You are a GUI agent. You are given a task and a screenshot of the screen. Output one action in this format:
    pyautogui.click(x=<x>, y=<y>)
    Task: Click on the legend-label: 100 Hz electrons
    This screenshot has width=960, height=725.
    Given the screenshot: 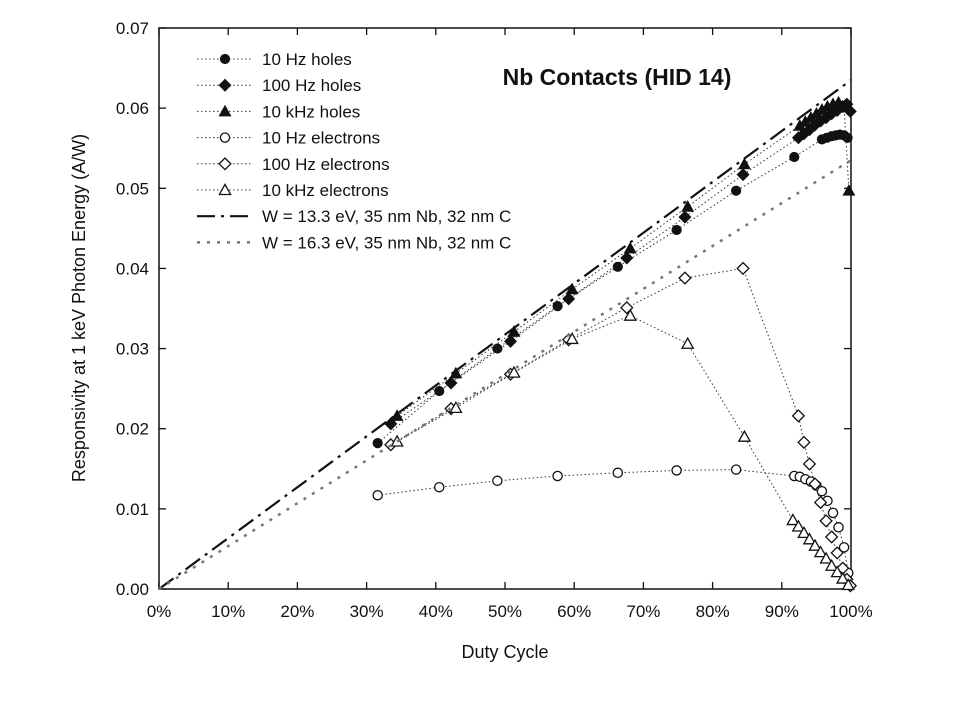 What is the action you would take?
    pyautogui.click(x=326, y=164)
    